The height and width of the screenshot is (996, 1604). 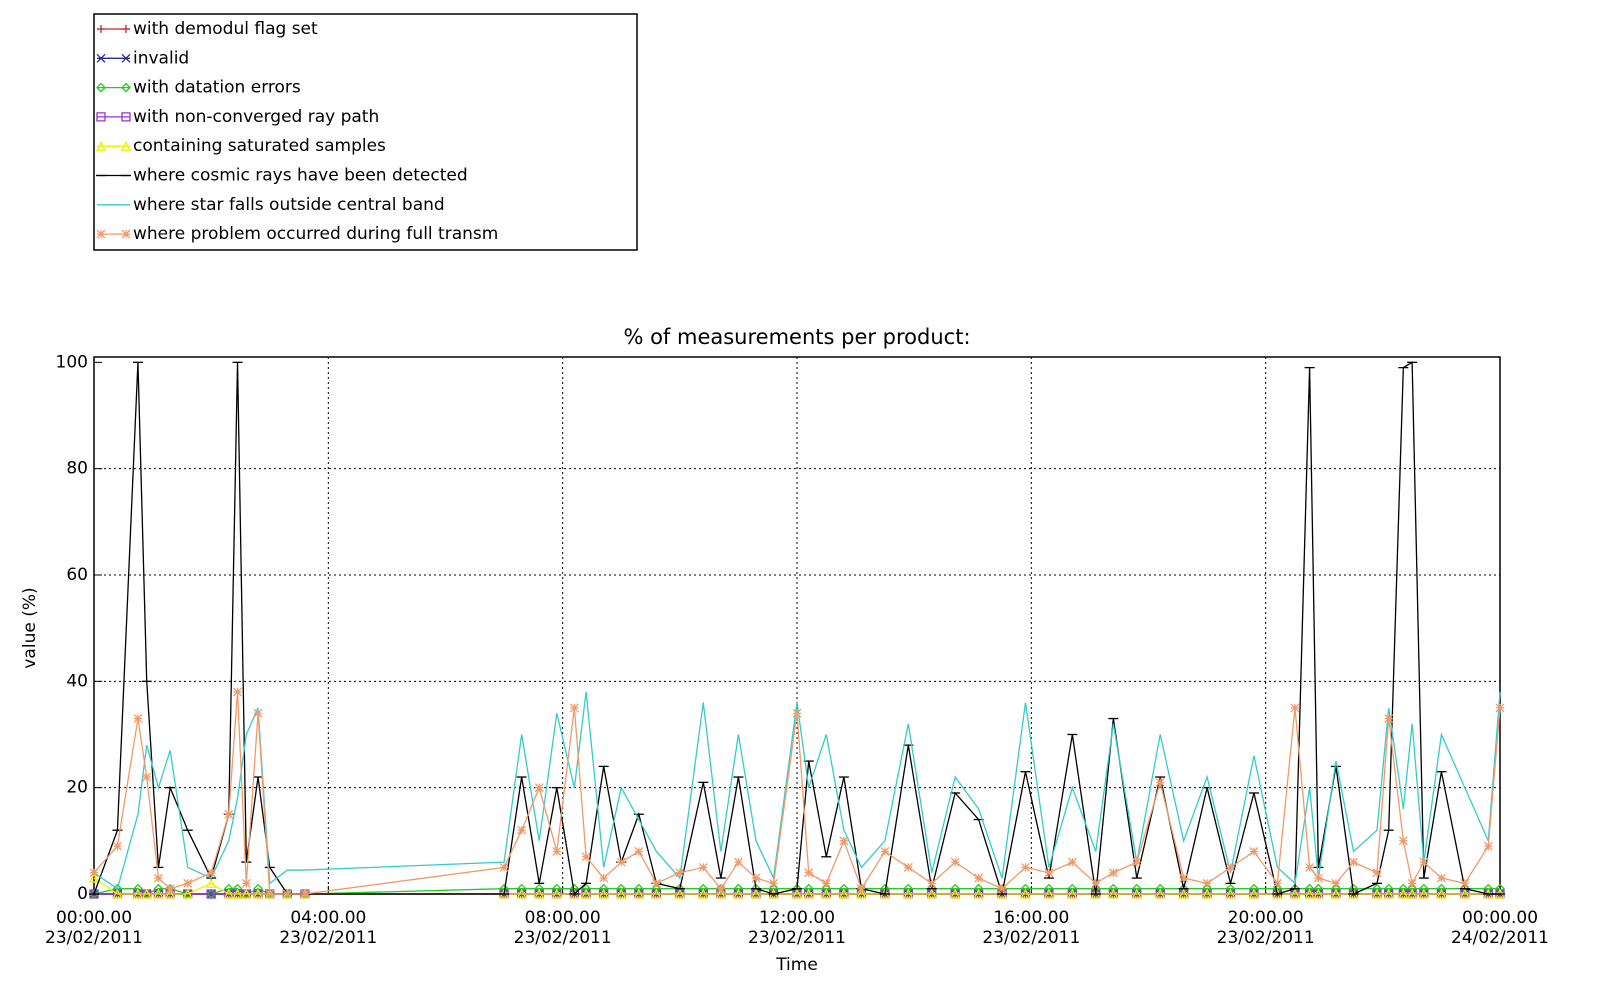 What do you see at coordinates (77, 469) in the screenshot?
I see `y-tick-label: 80` at bounding box center [77, 469].